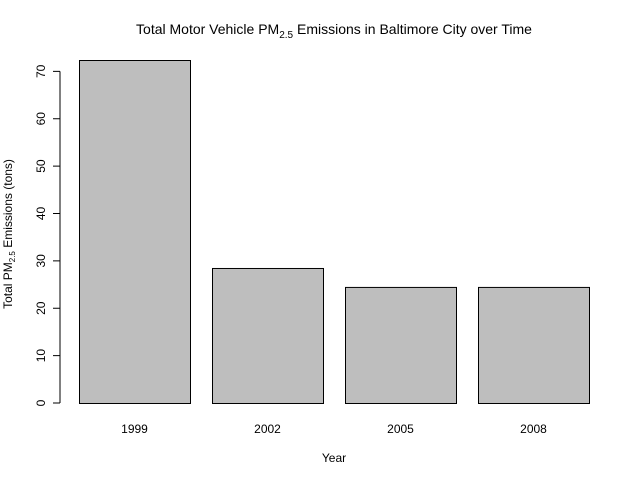 Image resolution: width=640 pixels, height=480 pixels. I want to click on x-tick-label: 2008, so click(533, 429).